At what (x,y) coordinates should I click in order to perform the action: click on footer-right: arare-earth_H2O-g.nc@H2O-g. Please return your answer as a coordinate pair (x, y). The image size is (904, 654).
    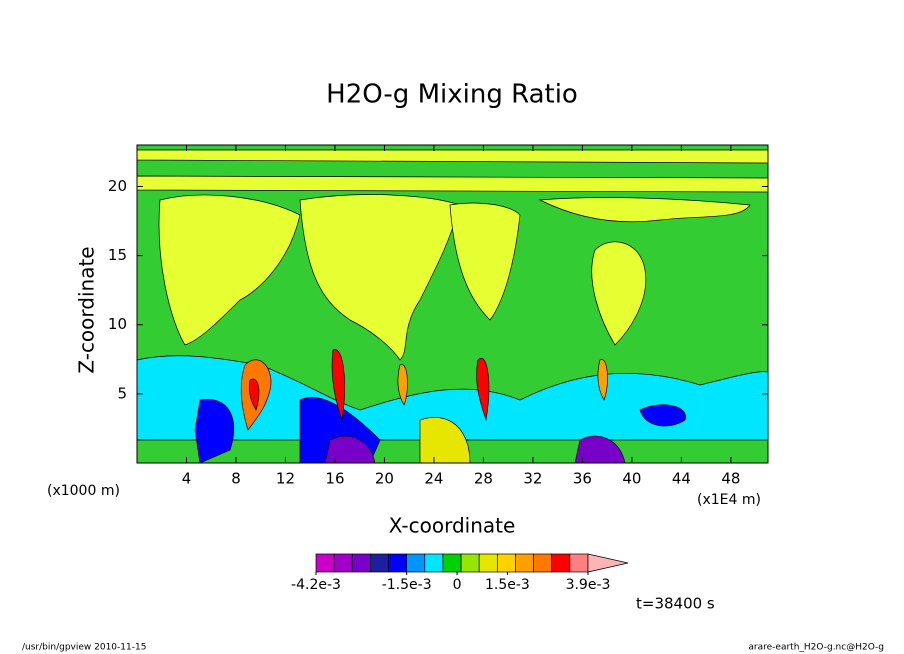
    Looking at the image, I should click on (816, 648).